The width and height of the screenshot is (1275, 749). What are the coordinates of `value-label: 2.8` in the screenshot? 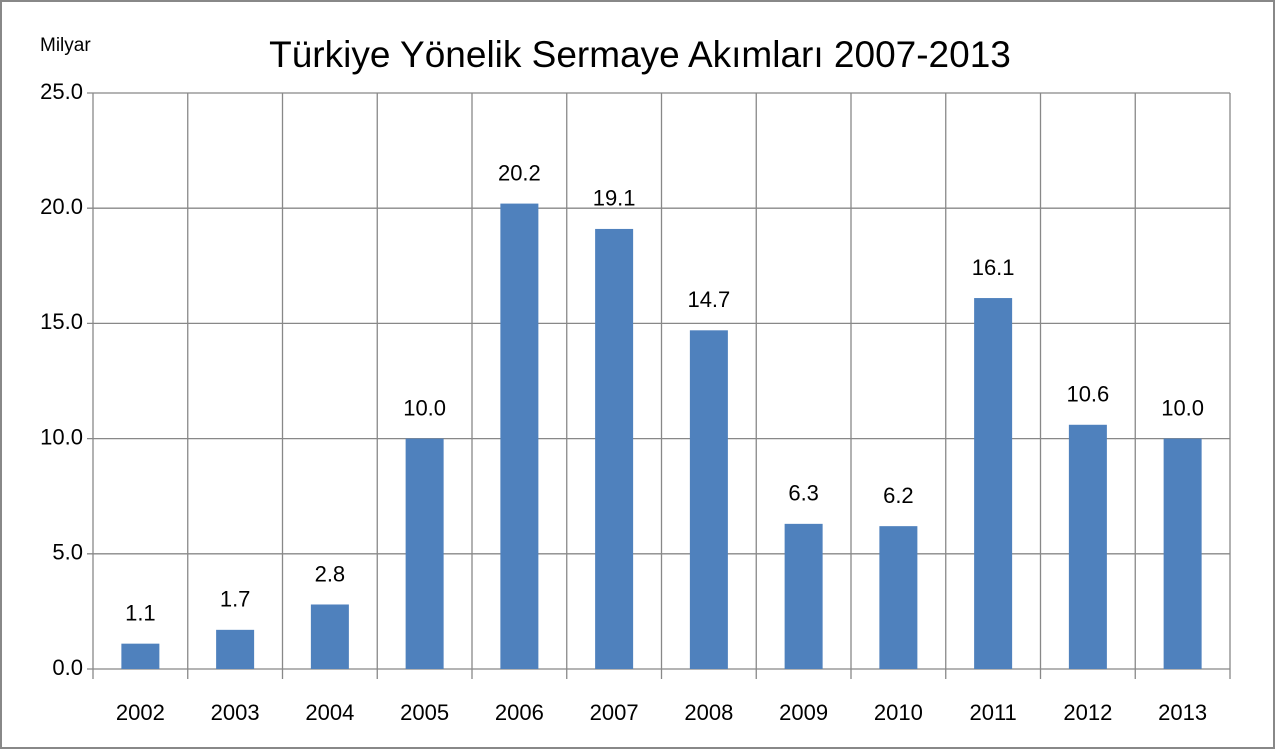 It's located at (330, 573).